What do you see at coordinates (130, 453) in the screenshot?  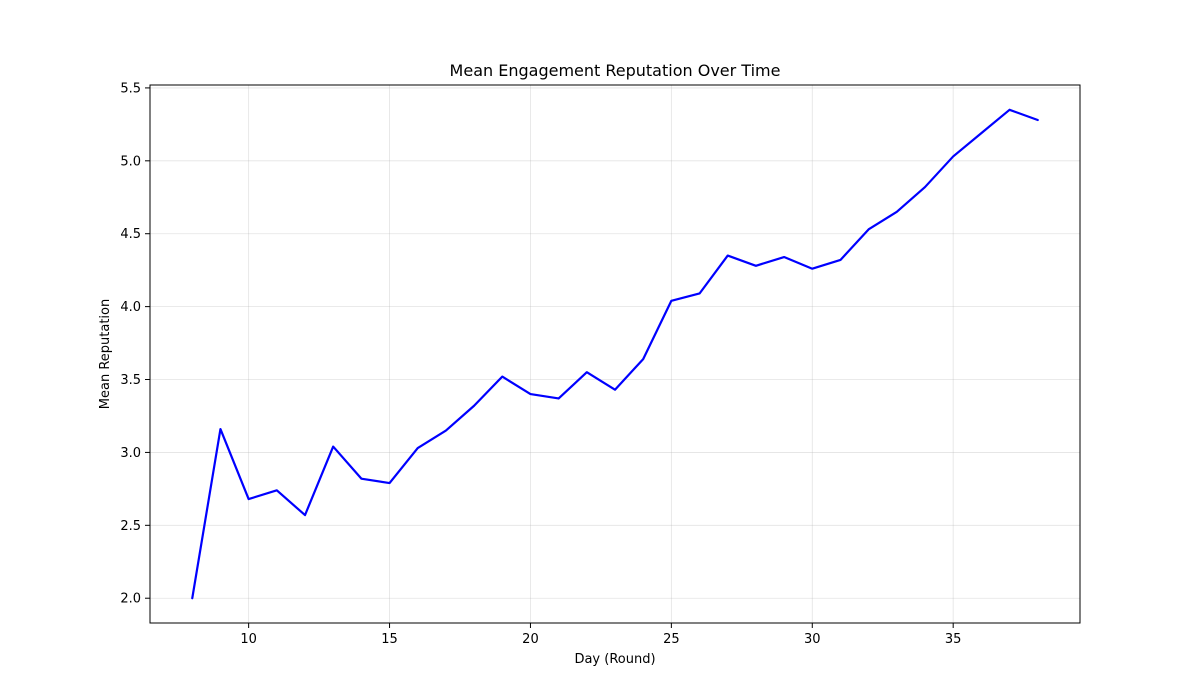 I see `y-tick-label: 3.0` at bounding box center [130, 453].